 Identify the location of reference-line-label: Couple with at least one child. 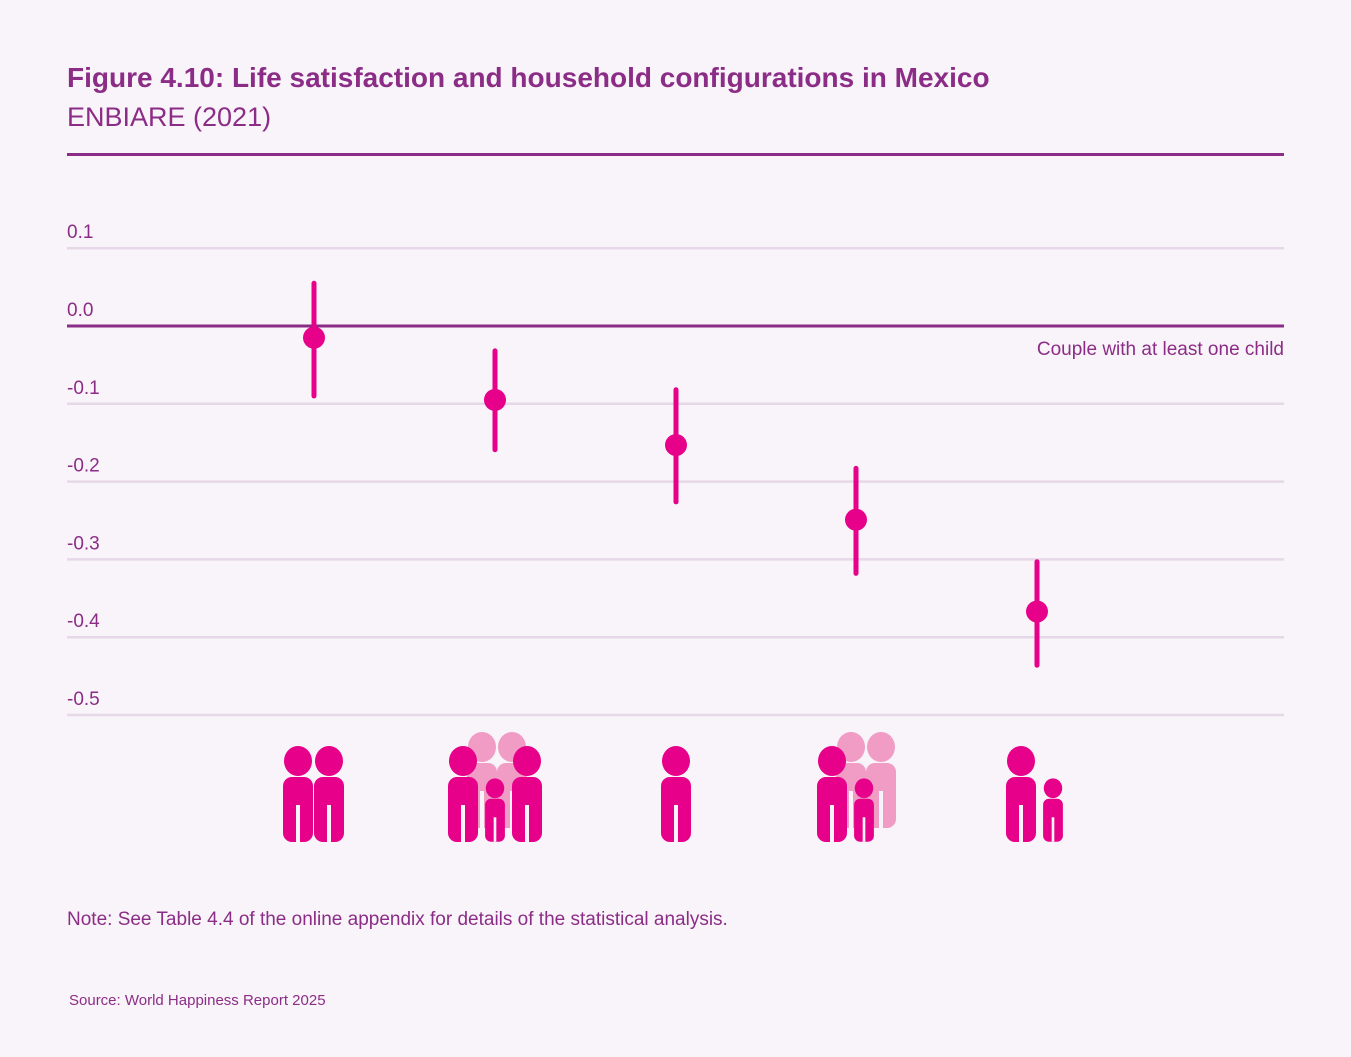
(1160, 349).